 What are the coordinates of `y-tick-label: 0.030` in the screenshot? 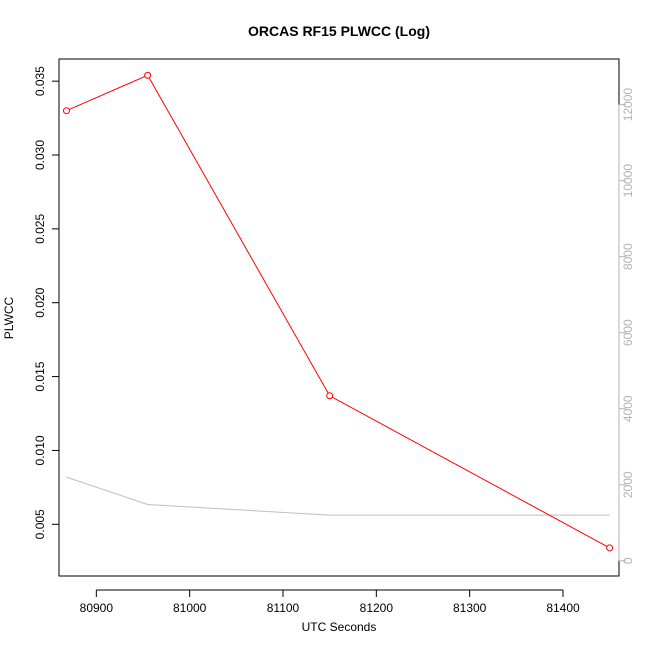 It's located at (40, 155).